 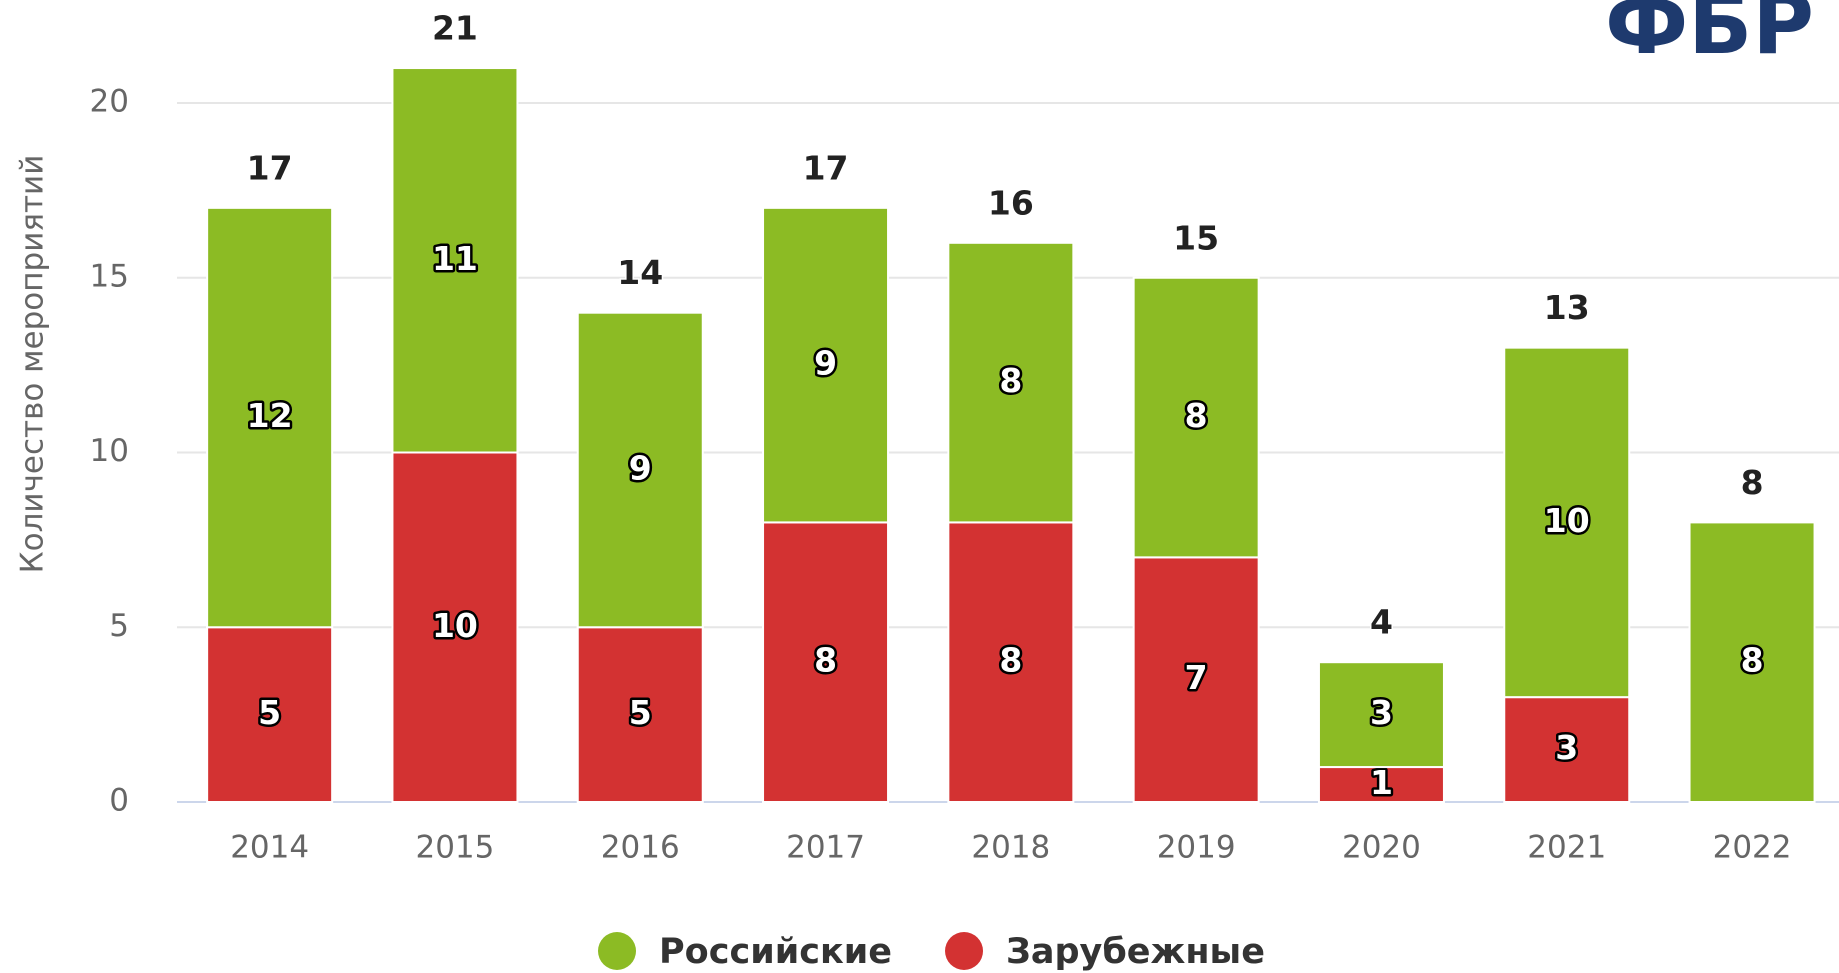 I want to click on y-axis-label: Количество мероприятий, so click(x=33, y=364).